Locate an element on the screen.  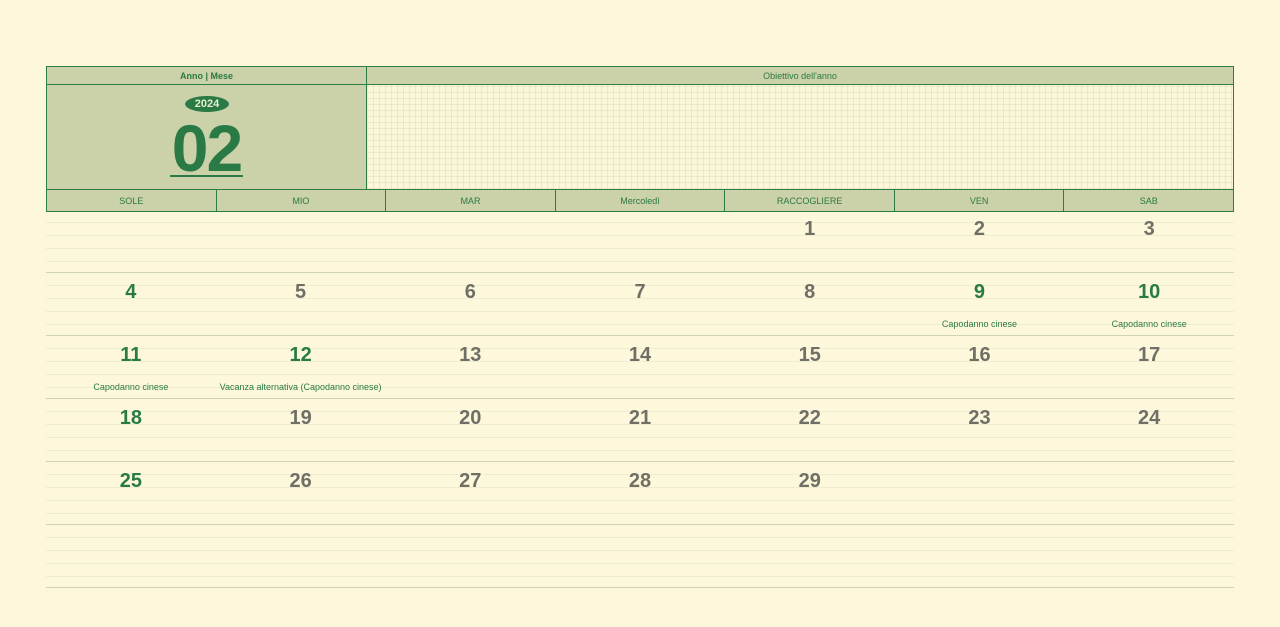
week-row: 18 19 20 21 22 23 24 is located at coordinates (640, 430).